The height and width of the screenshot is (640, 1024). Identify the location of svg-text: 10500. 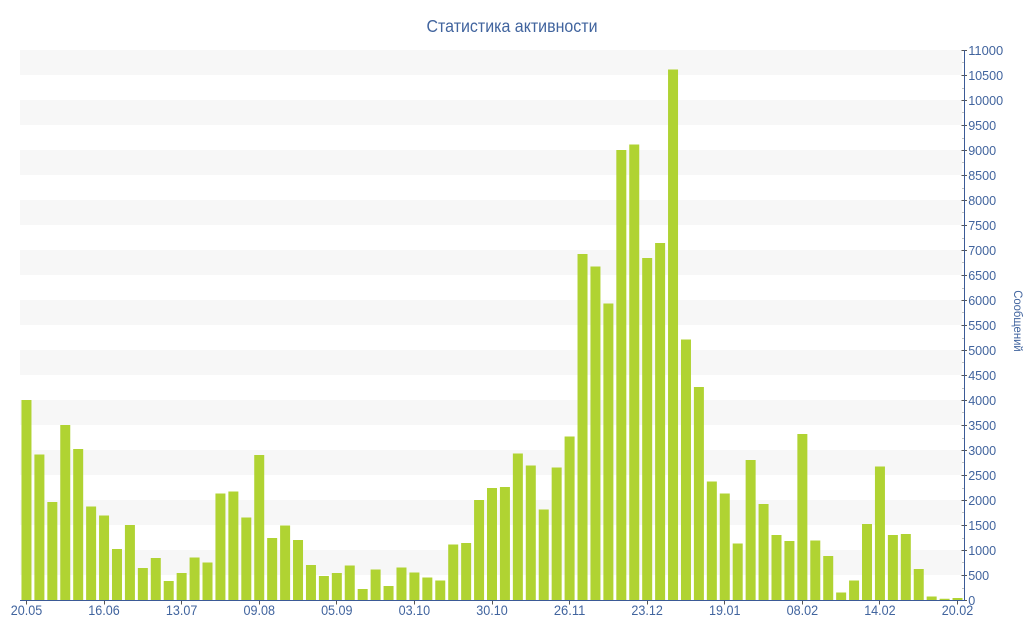
(985, 75).